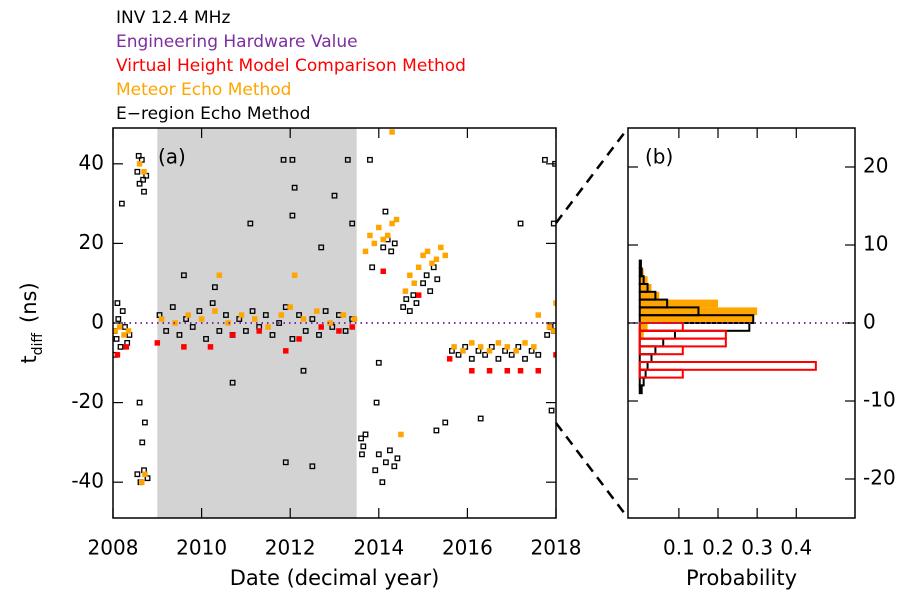 This screenshot has width=912, height=600. I want to click on y-tick-label: -20, so click(87, 401).